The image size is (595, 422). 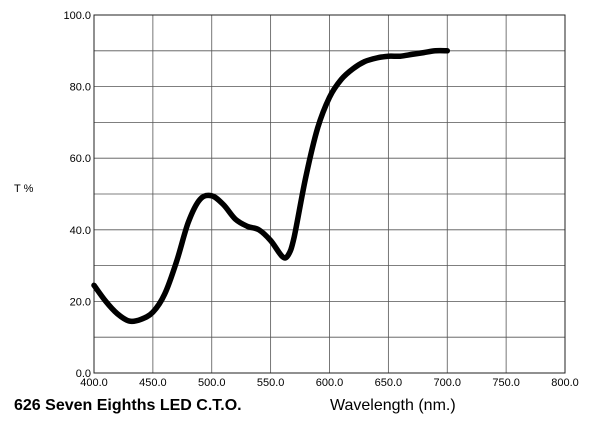 What do you see at coordinates (153, 383) in the screenshot?
I see `x-tick-label: 450.0` at bounding box center [153, 383].